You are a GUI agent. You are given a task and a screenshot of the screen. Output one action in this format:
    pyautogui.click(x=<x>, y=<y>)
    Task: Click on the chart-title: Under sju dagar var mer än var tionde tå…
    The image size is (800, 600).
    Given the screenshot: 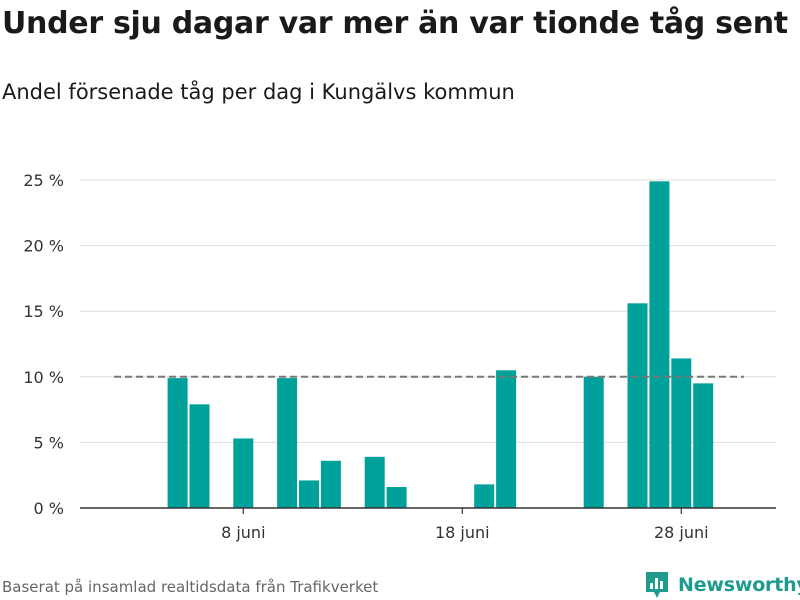 What is the action you would take?
    pyautogui.click(x=395, y=23)
    